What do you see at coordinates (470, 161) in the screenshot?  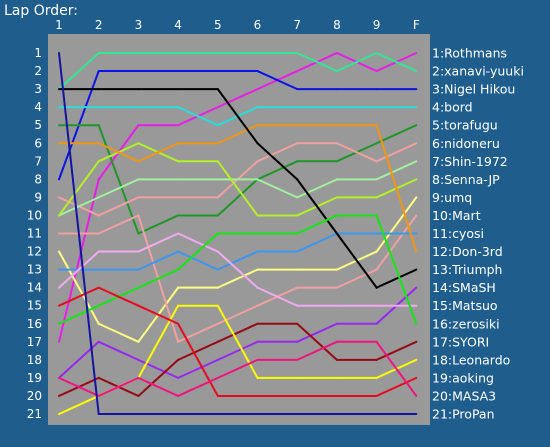 I see `series-end-label: 7:Shin-1972` at bounding box center [470, 161].